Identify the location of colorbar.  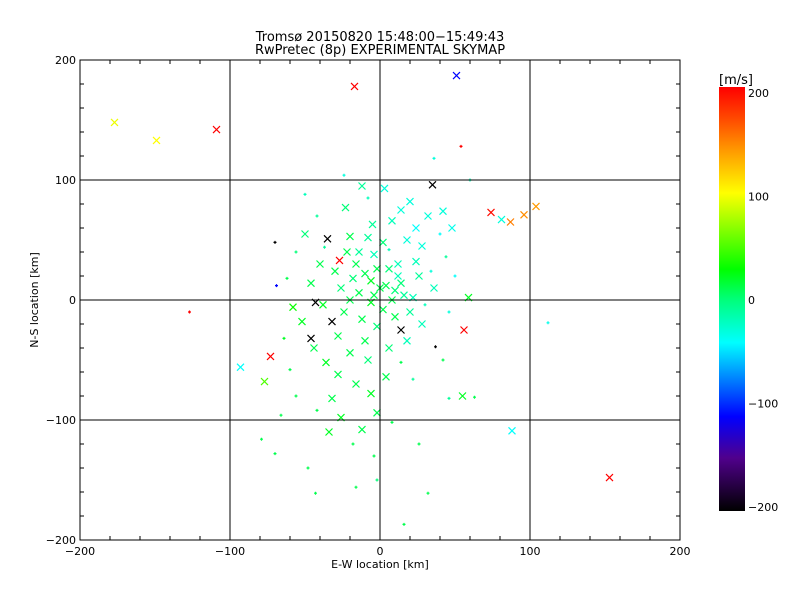
(732, 299).